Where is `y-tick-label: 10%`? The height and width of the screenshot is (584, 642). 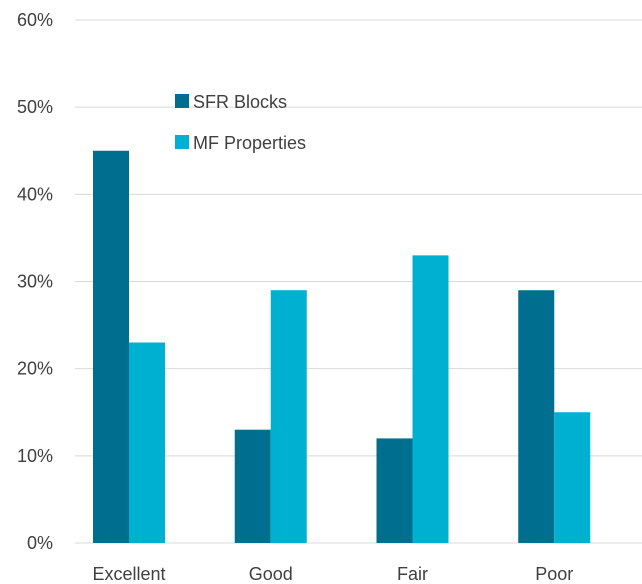
y-tick-label: 10% is located at coordinates (35, 456).